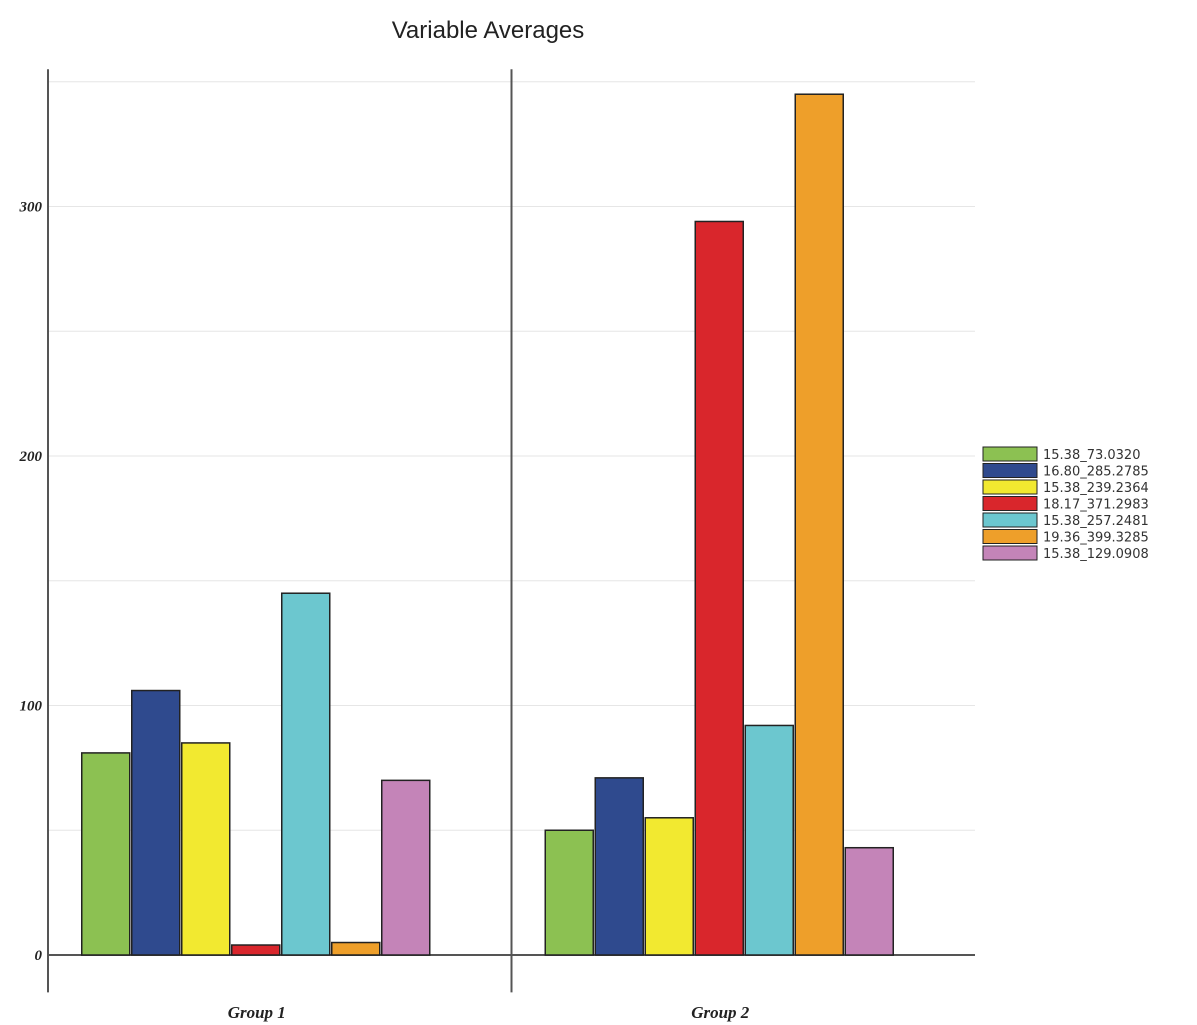 Image resolution: width=1197 pixels, height=1025 pixels. I want to click on y-tick-label: 300, so click(31, 208).